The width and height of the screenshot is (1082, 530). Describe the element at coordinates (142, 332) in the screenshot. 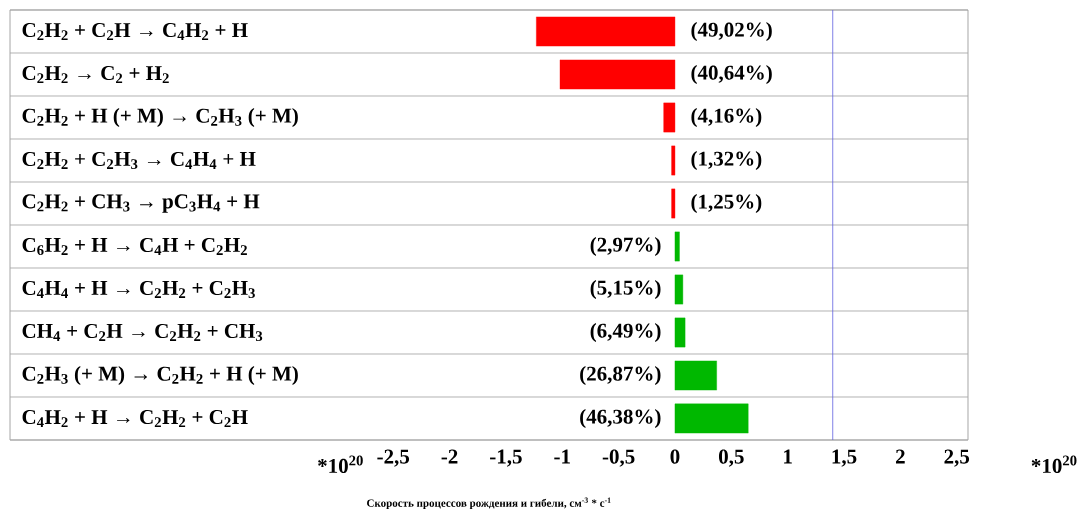

I see `category-label: CH$_{4}$ + C$_{2}$H → C$_{2}$H$_{2}$ + CH$_{3}$` at that location.